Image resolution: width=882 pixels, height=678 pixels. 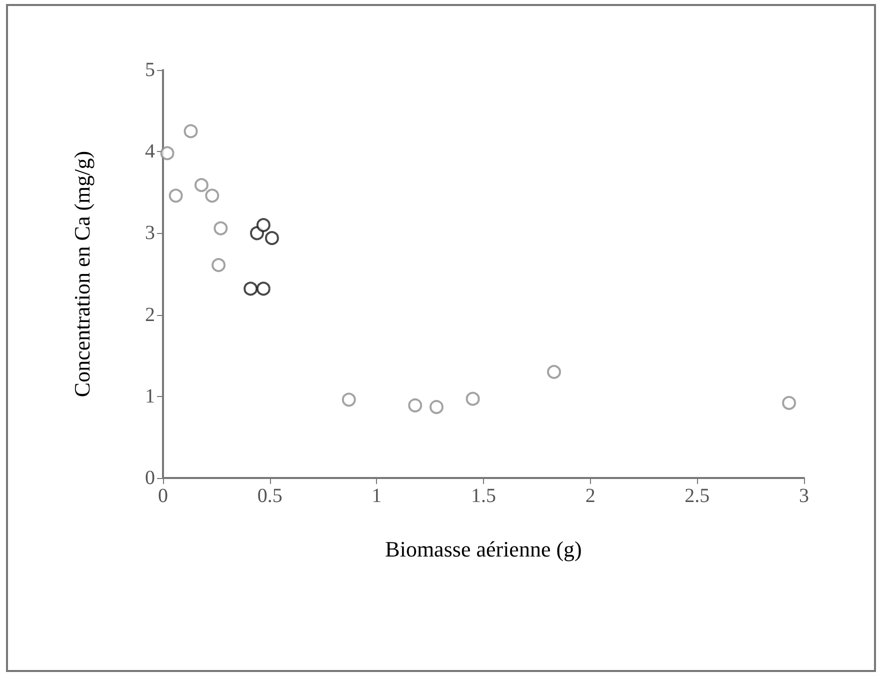 What do you see at coordinates (82, 274) in the screenshot?
I see `y-axis-title: Concentration en Ca (mg/g)` at bounding box center [82, 274].